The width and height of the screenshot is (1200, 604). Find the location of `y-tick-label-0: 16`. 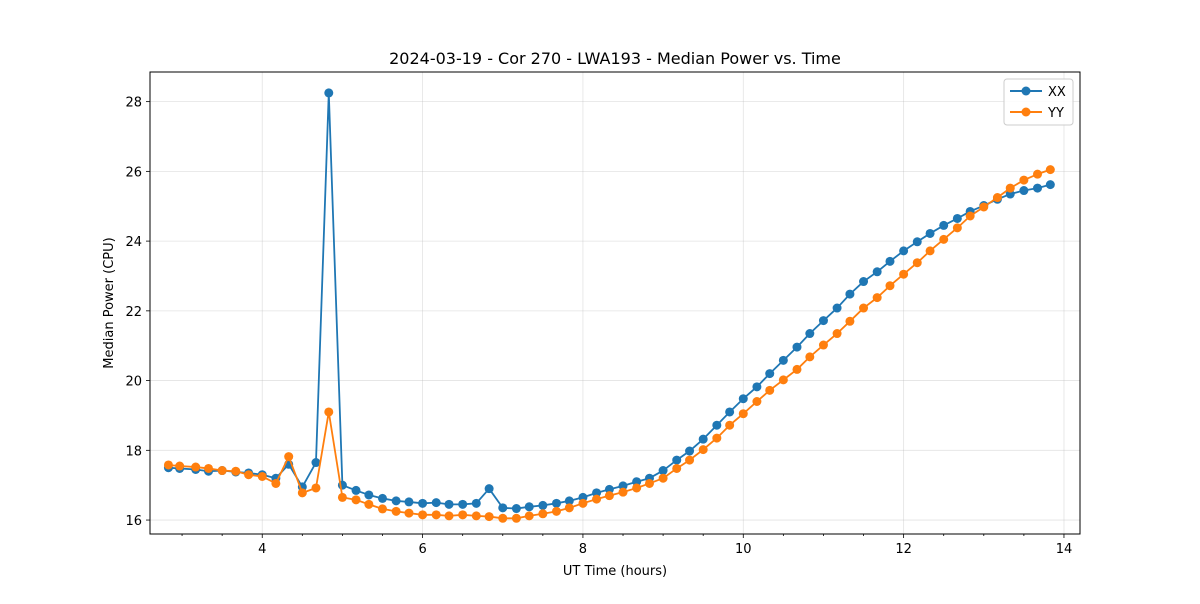

y-tick-label-0: 16 is located at coordinates (133, 521).